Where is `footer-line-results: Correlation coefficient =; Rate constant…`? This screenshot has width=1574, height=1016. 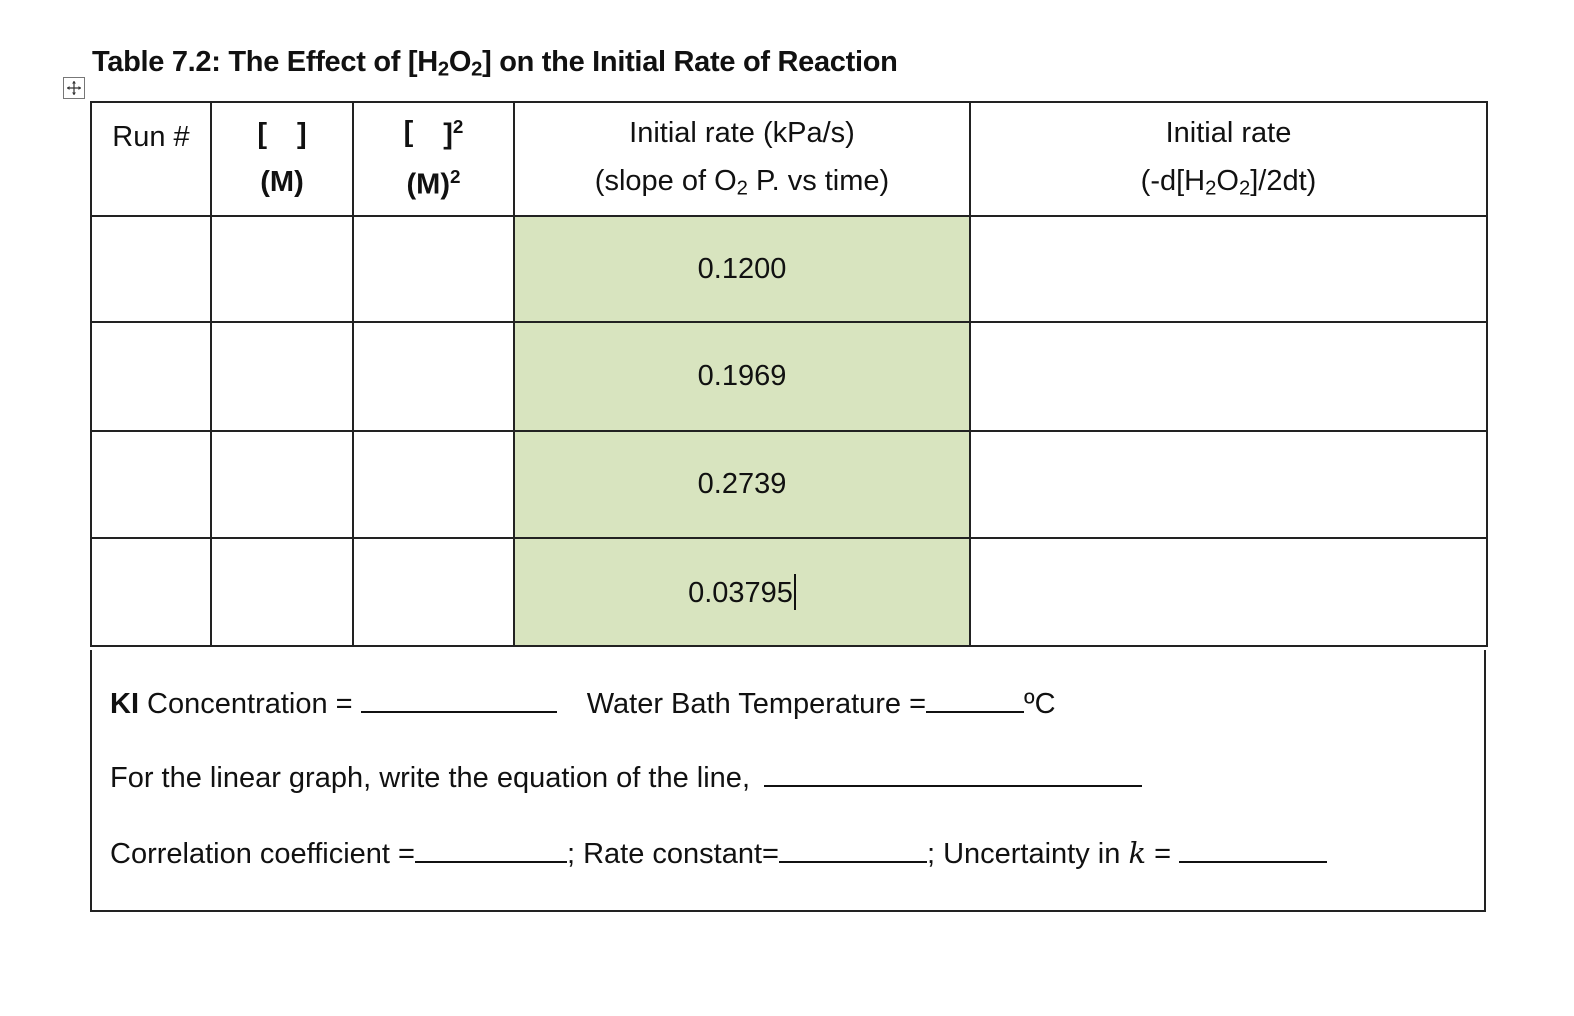
footer-line-results: Correlation coefficient =; Rate constant… is located at coordinates (719, 853).